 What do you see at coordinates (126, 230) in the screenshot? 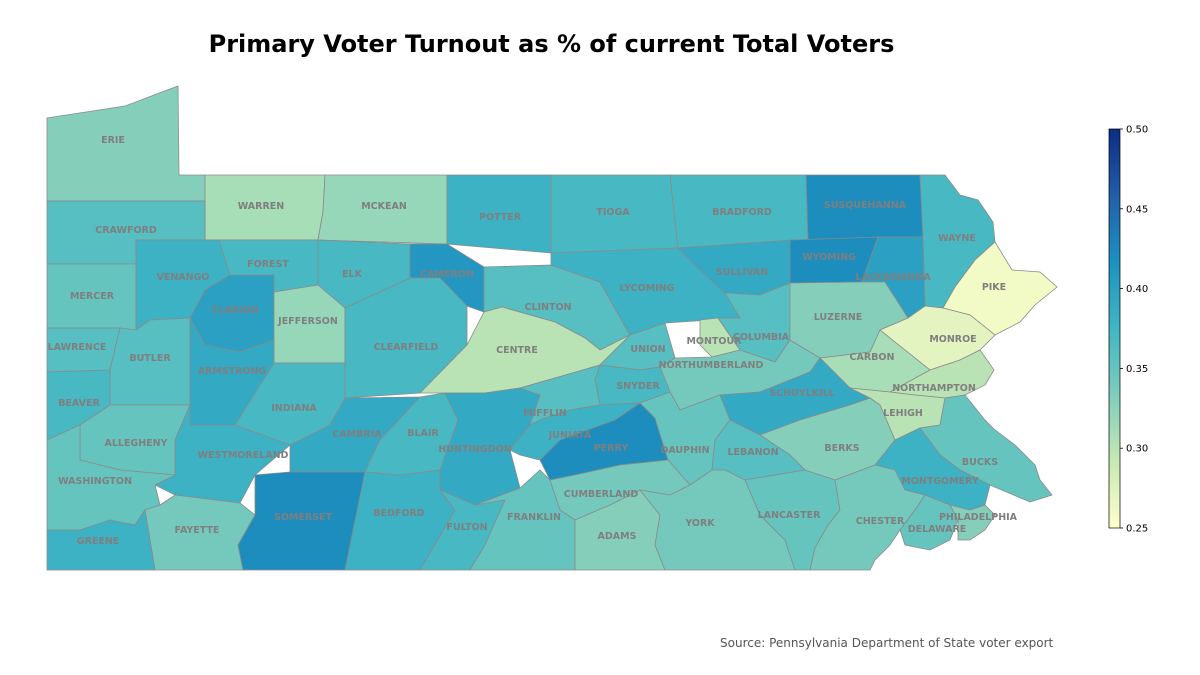
I see `county-label-crawford: CRAWFORD` at bounding box center [126, 230].